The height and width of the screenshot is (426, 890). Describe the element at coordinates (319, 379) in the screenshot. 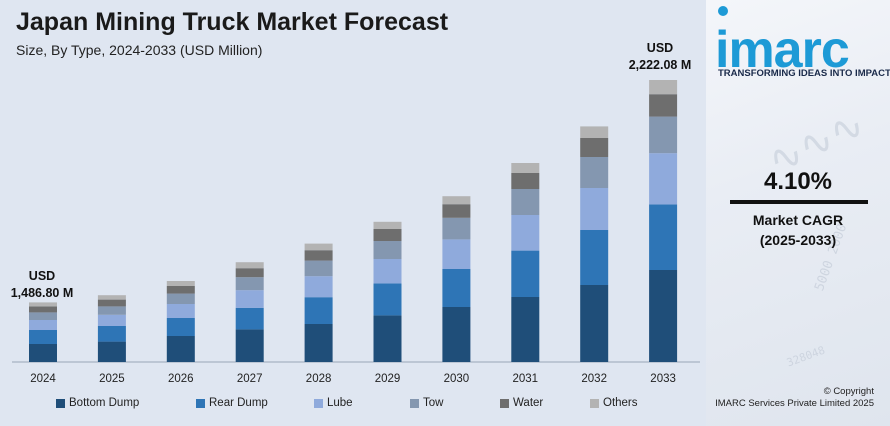

I see `x-tick-label-2028: 2028` at that location.